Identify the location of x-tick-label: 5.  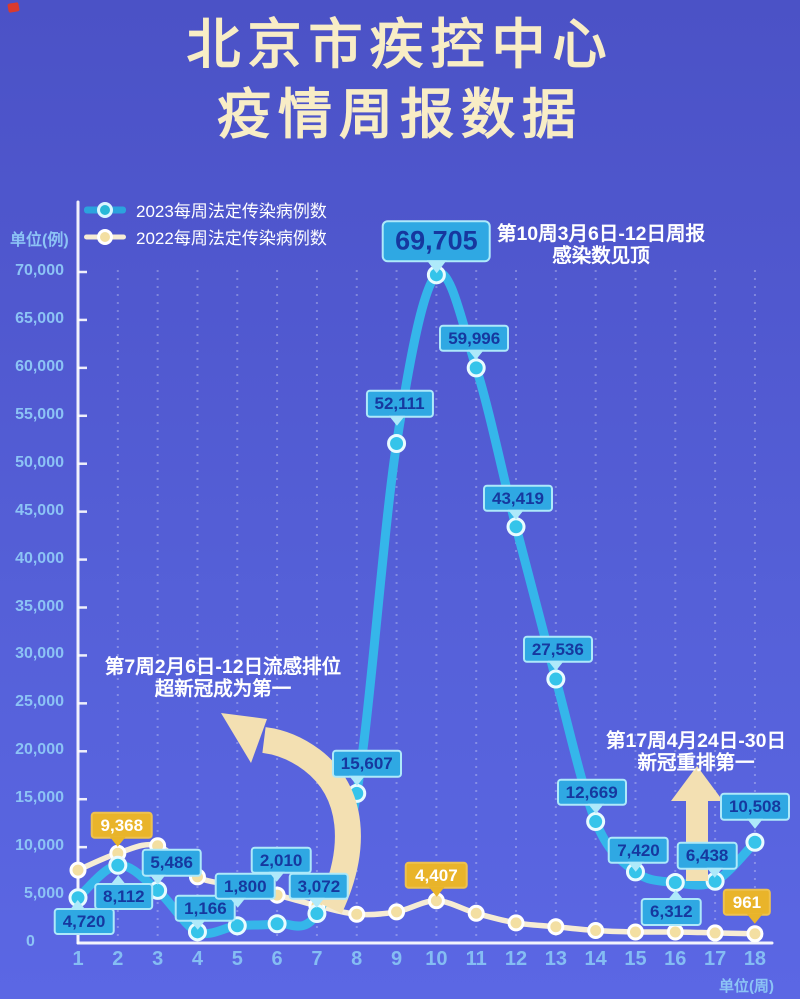
(237, 959).